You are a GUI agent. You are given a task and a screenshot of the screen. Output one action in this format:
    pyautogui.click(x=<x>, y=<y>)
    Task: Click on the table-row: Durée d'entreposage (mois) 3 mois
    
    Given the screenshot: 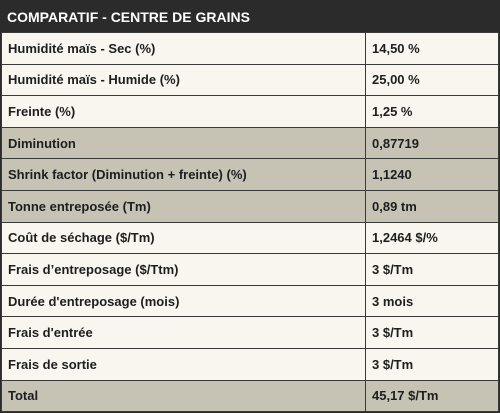 What is the action you would take?
    pyautogui.click(x=250, y=301)
    